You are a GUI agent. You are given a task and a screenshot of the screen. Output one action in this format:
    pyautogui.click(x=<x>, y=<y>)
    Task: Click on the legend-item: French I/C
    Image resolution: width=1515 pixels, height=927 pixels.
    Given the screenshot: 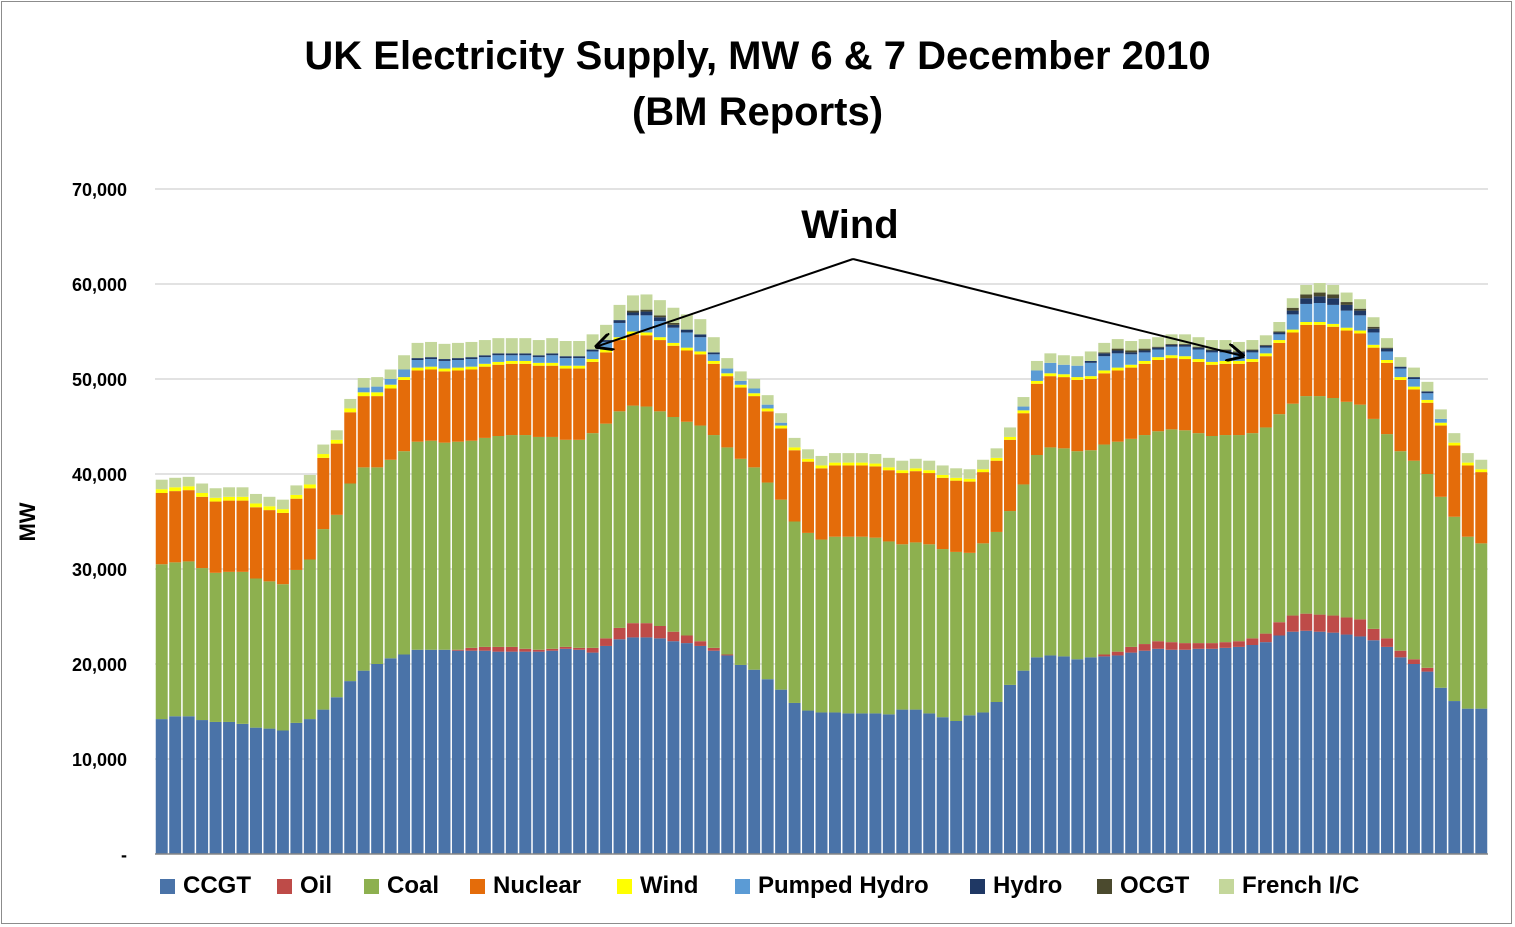 What is the action you would take?
    pyautogui.click(x=1289, y=886)
    